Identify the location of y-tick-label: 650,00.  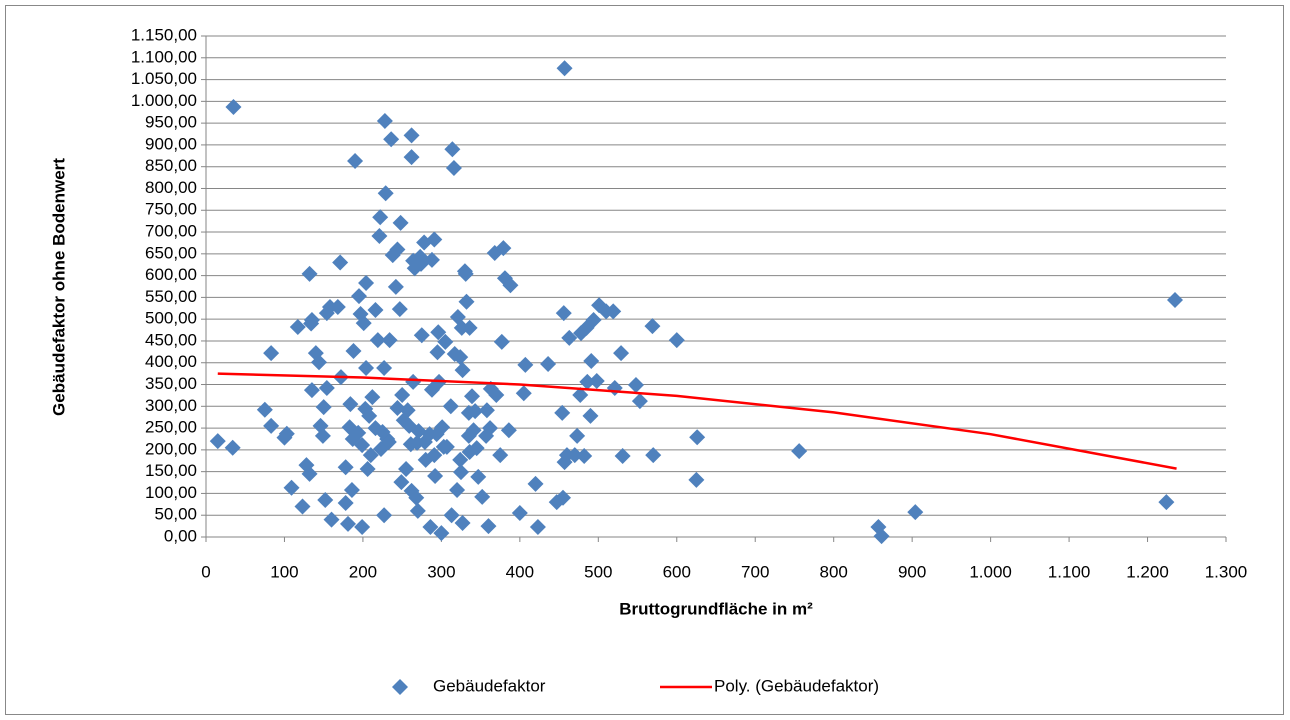
(171, 252).